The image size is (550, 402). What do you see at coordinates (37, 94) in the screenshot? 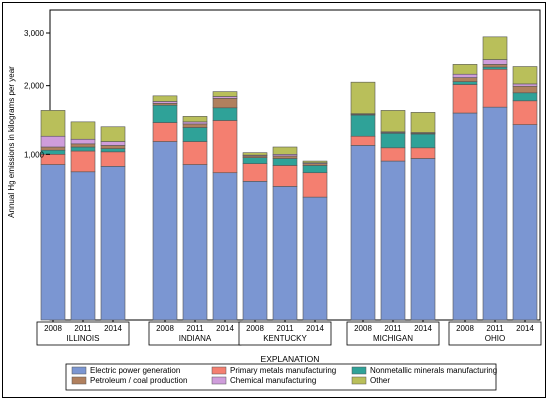
I see `y-axis: 1,000 2,000 3,000` at bounding box center [37, 94].